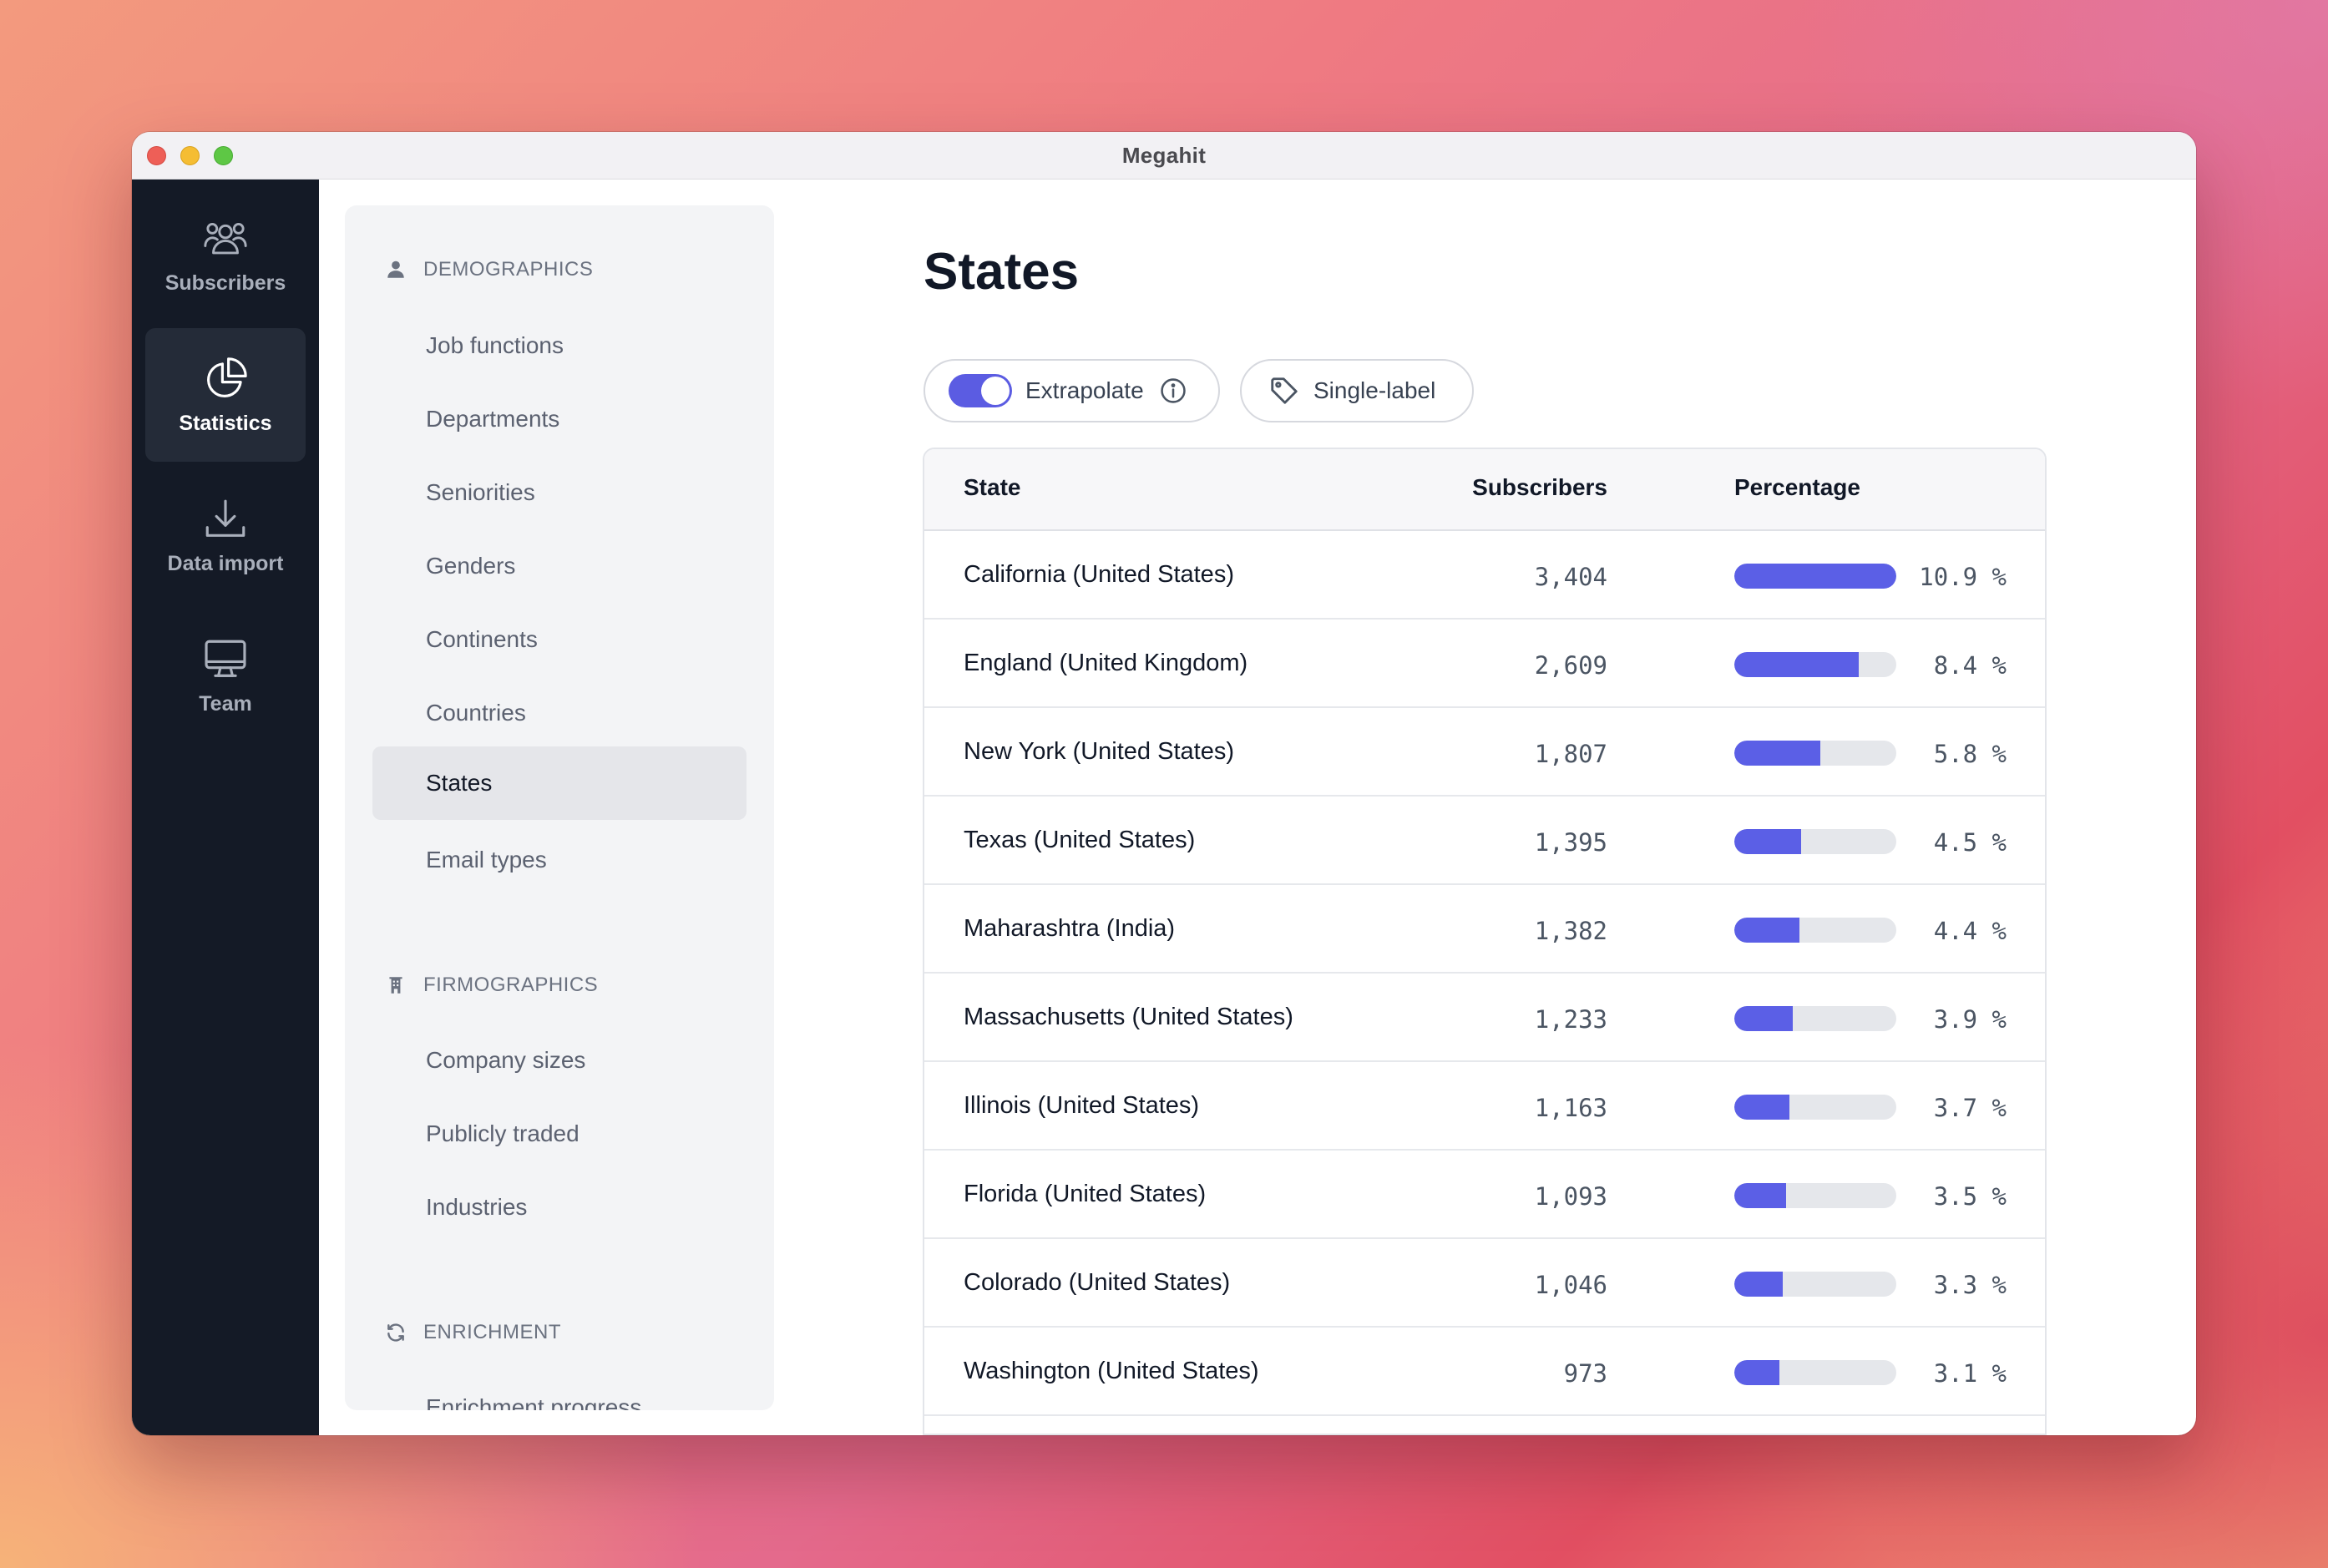 The height and width of the screenshot is (1568, 2328). Describe the element at coordinates (225, 254) in the screenshot. I see `rail-item-subscribers: Subscribers` at that location.